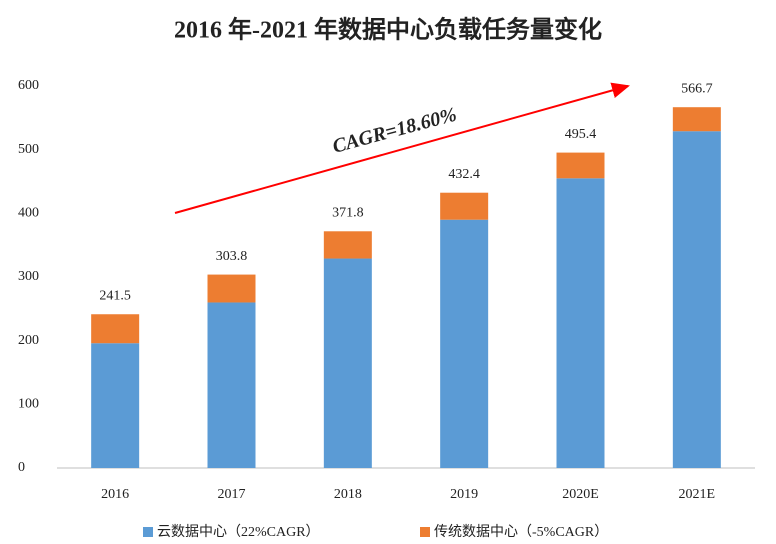  Describe the element at coordinates (464, 174) in the screenshot. I see `total-label: 432.4` at that location.